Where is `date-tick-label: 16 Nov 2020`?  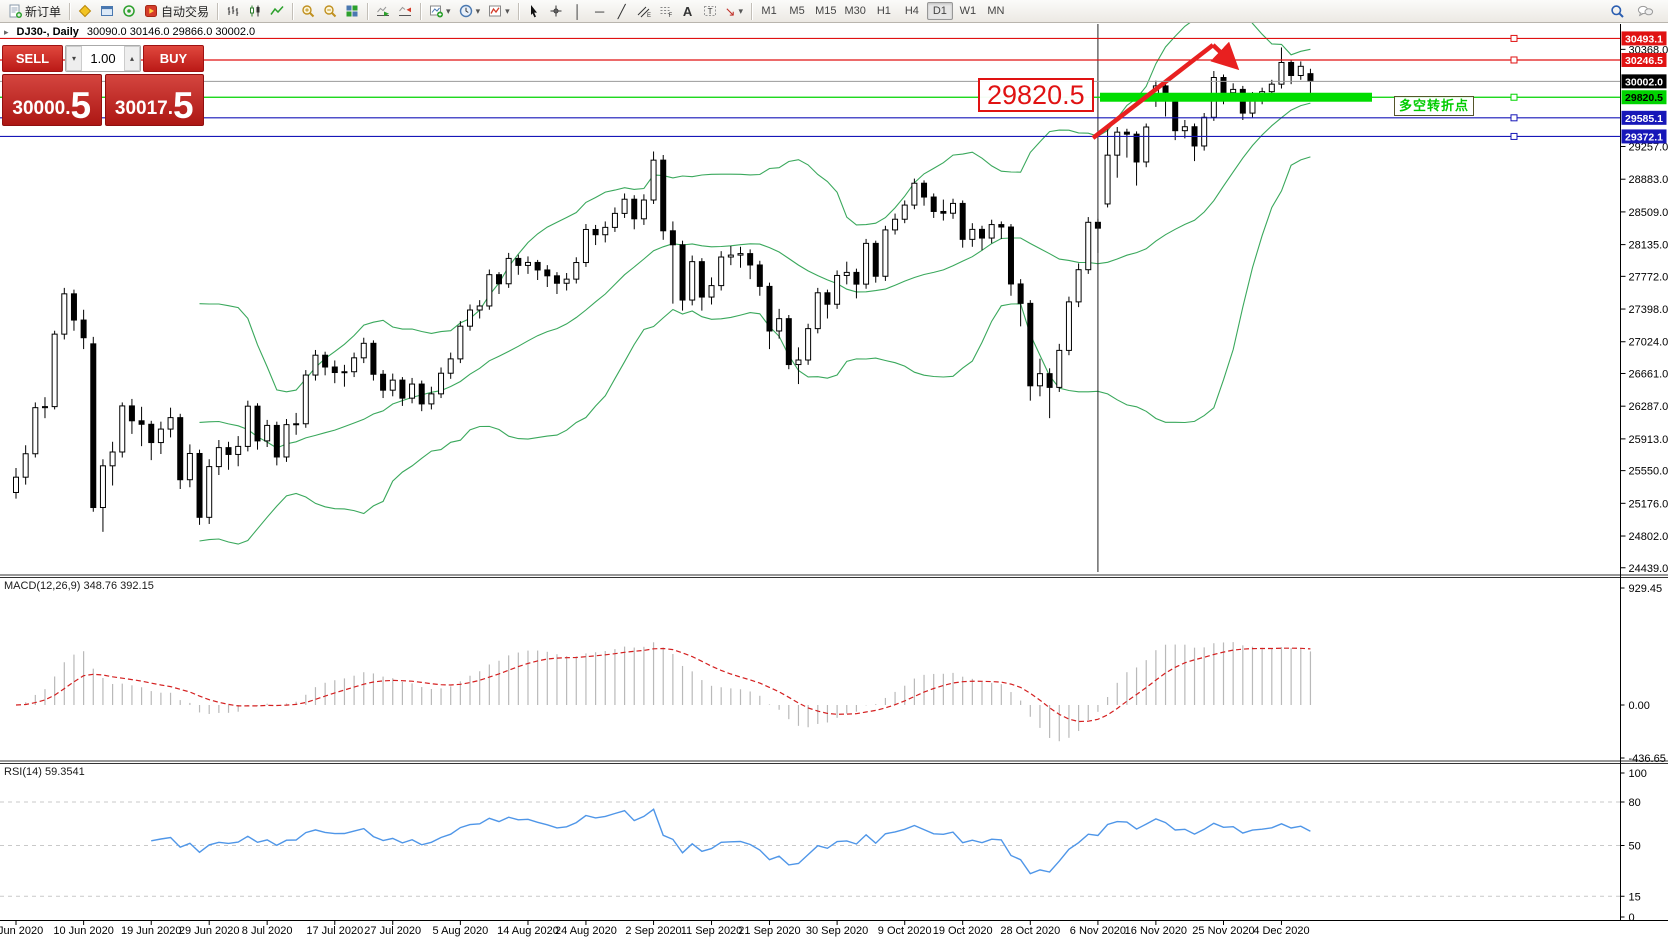 date-tick-label: 16 Nov 2020 is located at coordinates (1156, 931).